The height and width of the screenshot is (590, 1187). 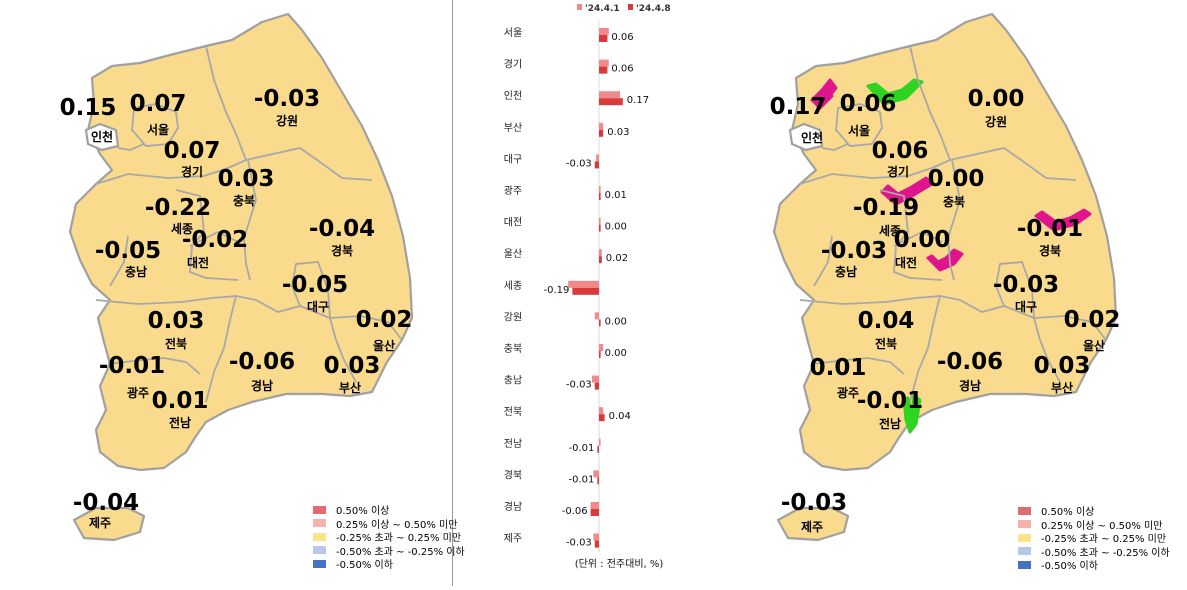 What do you see at coordinates (579, 7) in the screenshot?
I see `bar-legend-swatch` at bounding box center [579, 7].